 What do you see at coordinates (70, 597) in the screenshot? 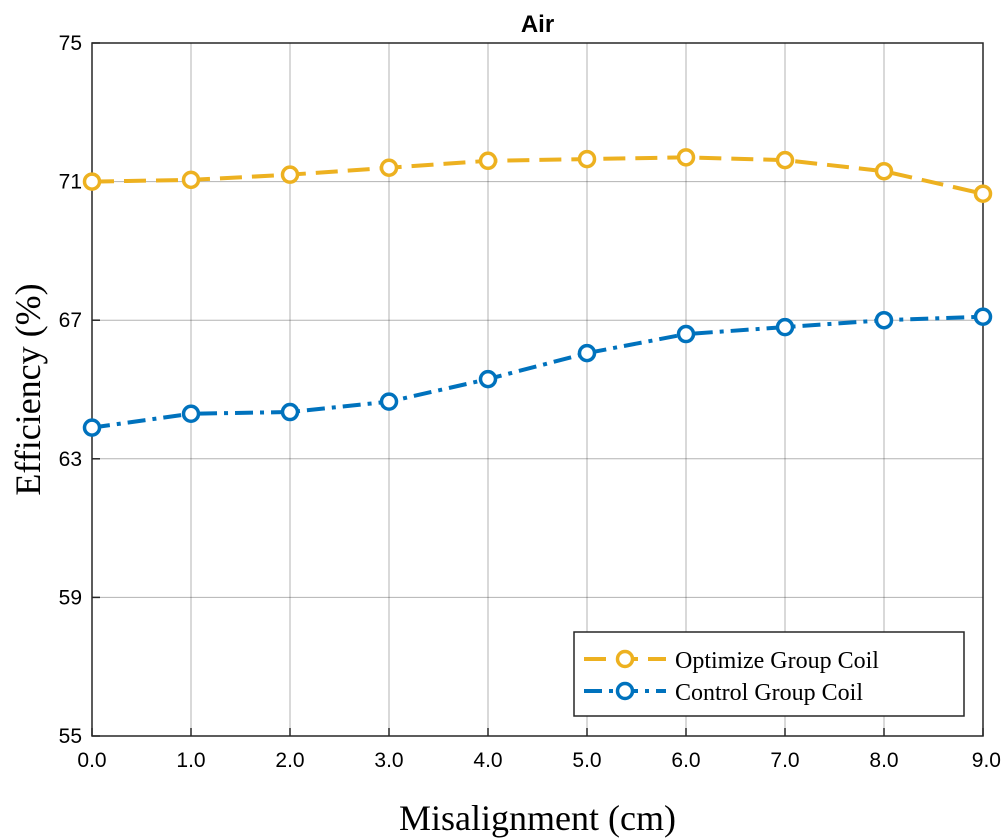
I see `y-tick-label: 59` at bounding box center [70, 597].